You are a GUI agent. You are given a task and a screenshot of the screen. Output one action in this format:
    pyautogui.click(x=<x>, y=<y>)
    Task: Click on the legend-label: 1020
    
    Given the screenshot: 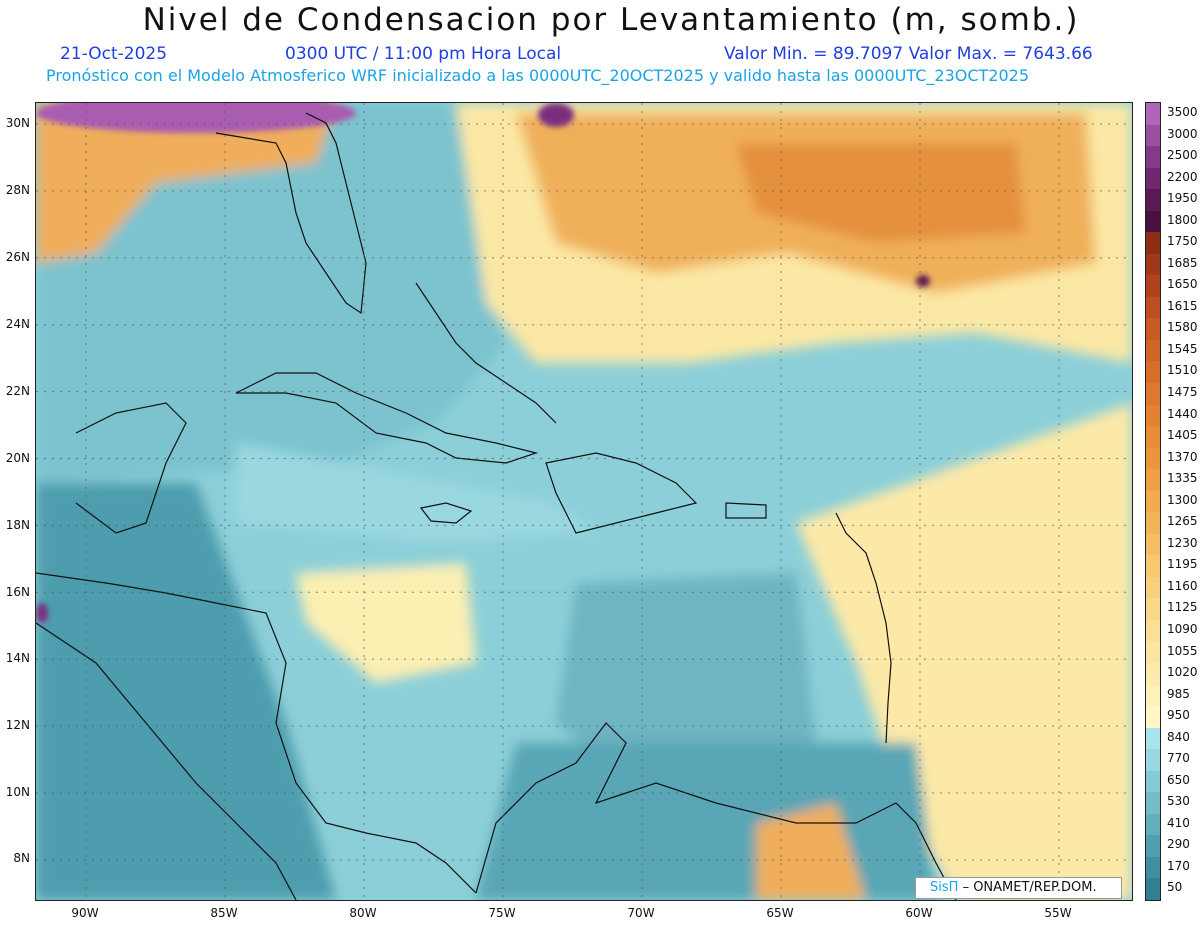 What is the action you would take?
    pyautogui.click(x=1182, y=672)
    